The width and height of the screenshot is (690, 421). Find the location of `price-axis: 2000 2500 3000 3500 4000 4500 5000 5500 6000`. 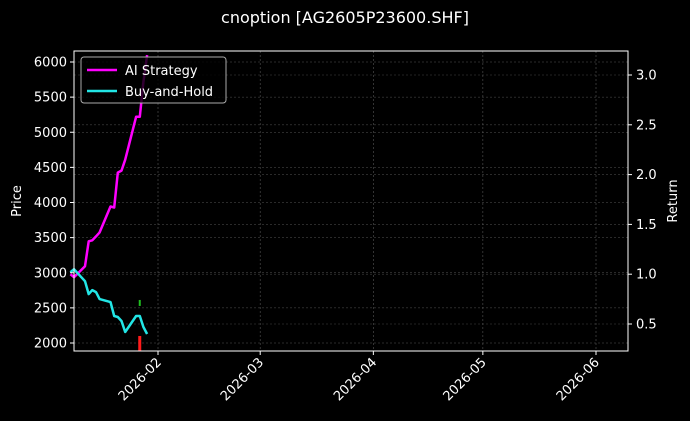

price-axis: 2000 2500 3000 3500 4000 4500 5000 5500 6000 is located at coordinates (54, 204).